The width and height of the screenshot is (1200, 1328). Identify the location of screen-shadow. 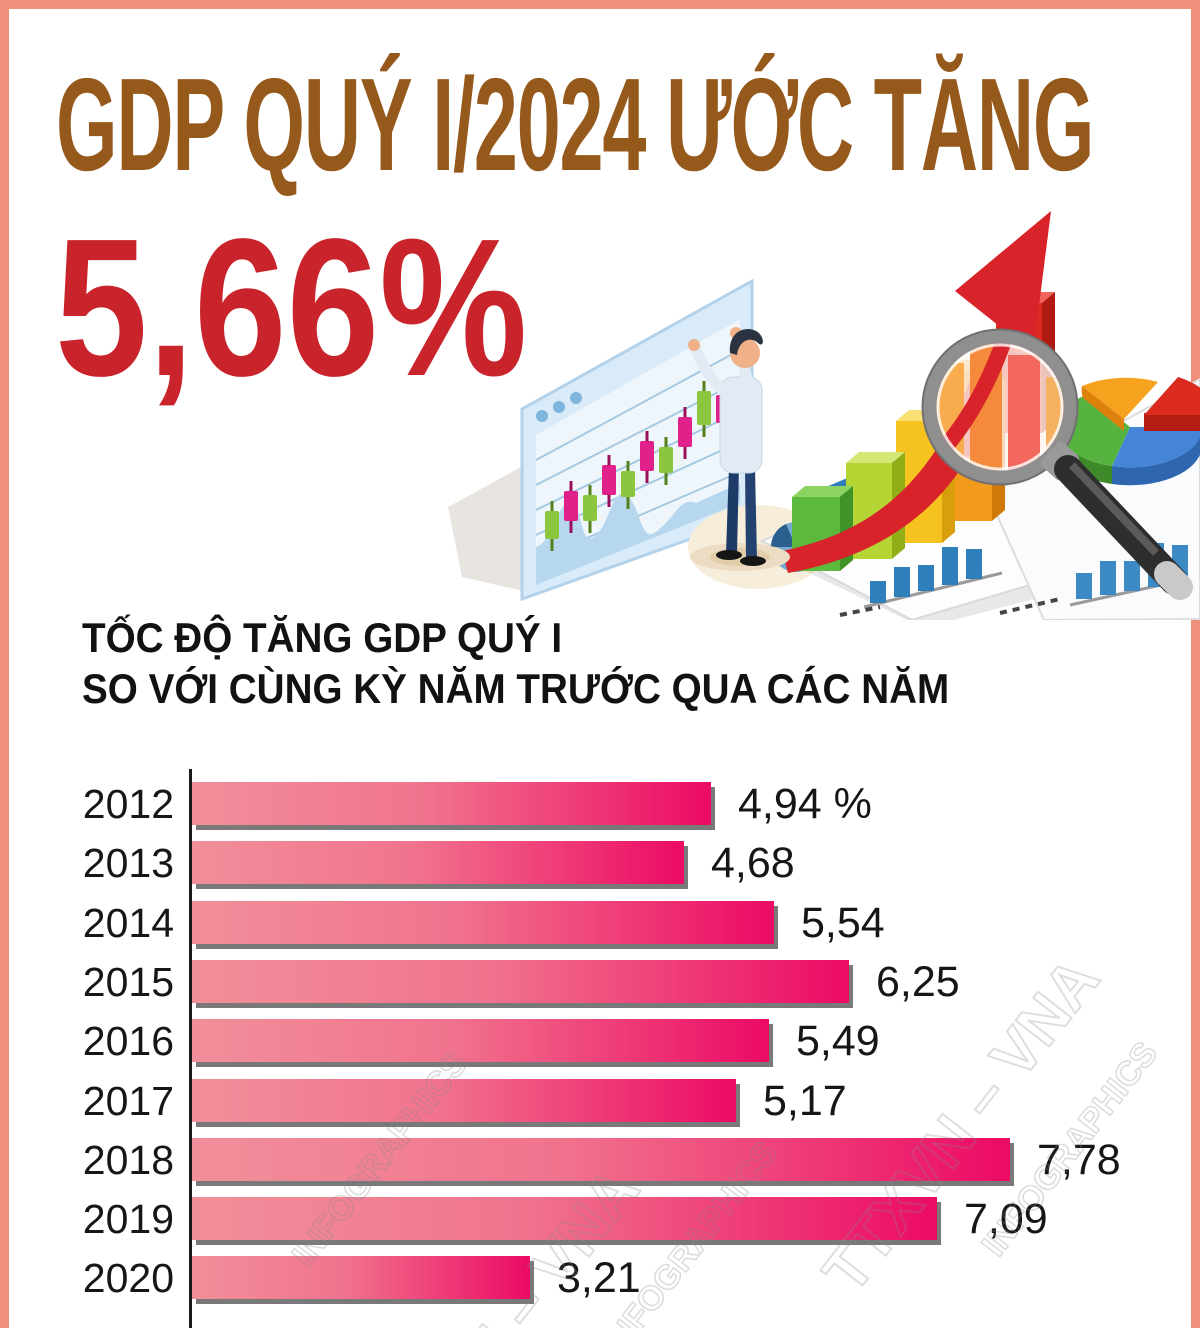
(490, 527).